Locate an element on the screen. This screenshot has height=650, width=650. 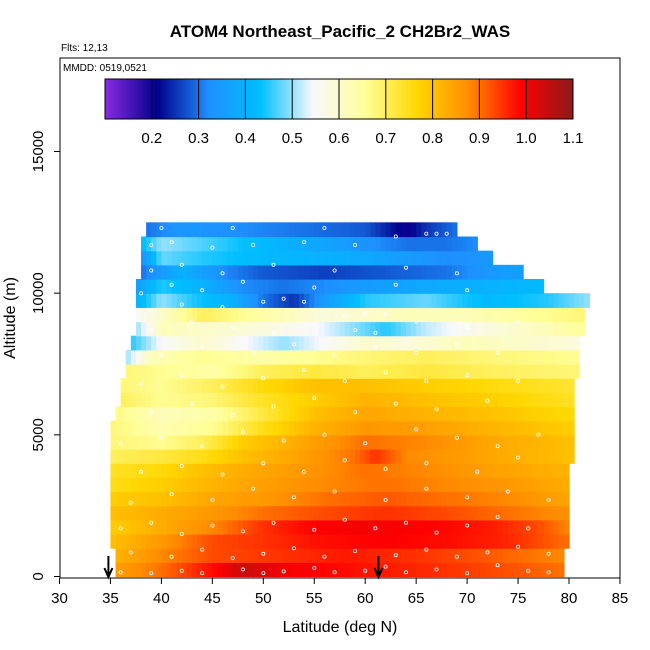
y-tick-label: 10000 is located at coordinates (38, 293).